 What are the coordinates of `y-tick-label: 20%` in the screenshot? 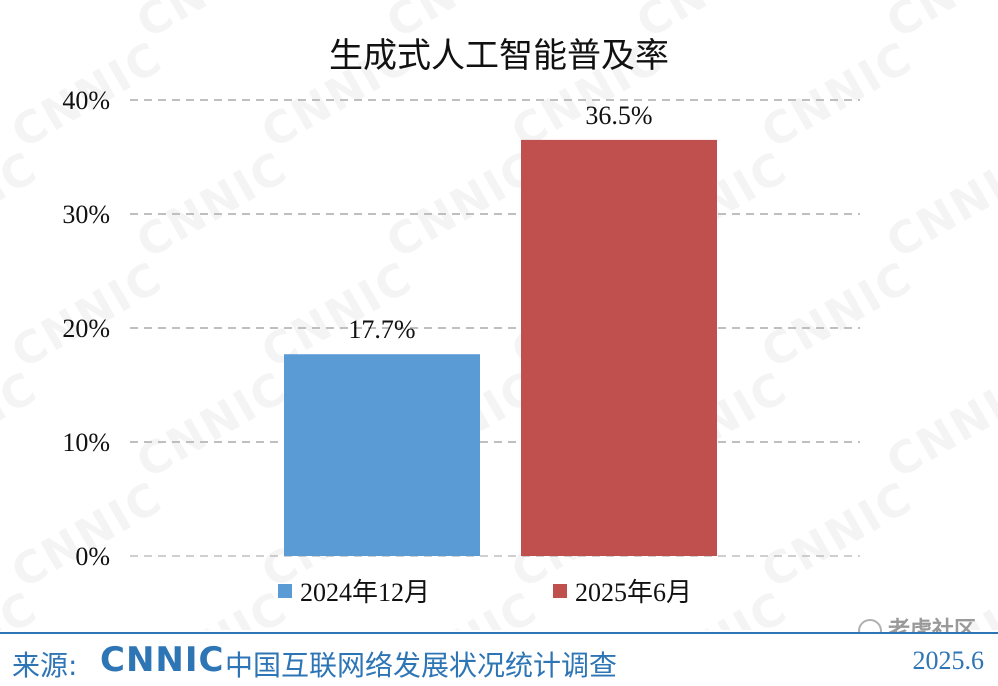 It's located at (86, 328).